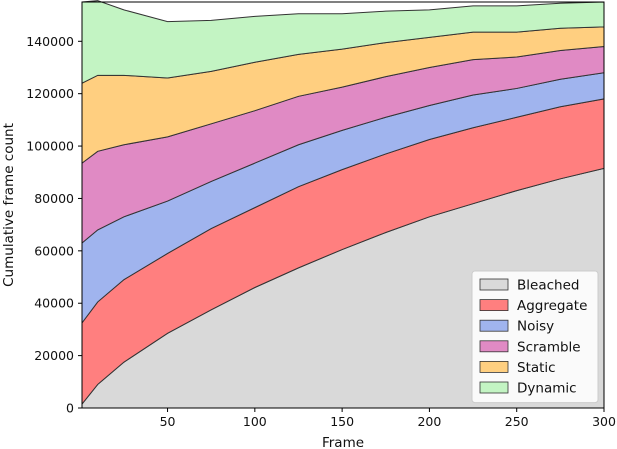 The width and height of the screenshot is (617, 449). What do you see at coordinates (54, 225) in the screenshot?
I see `y-axis: 0 20000 40000 60000 80000 100000 120000 140000` at bounding box center [54, 225].